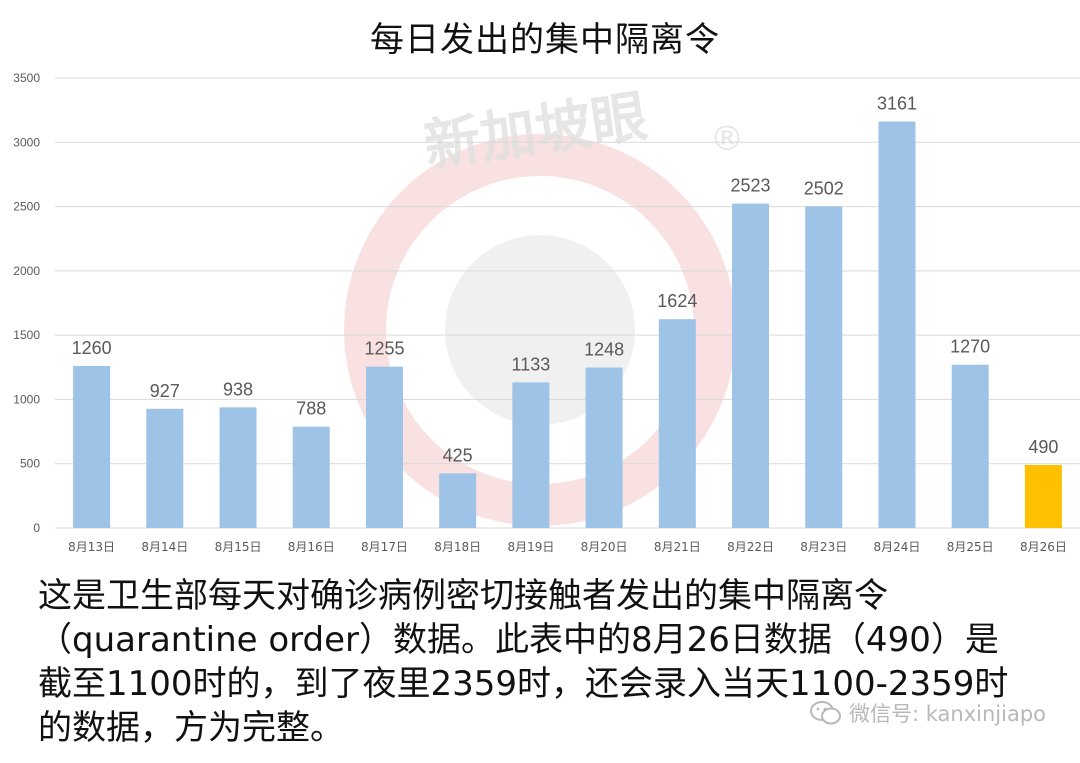 The width and height of the screenshot is (1080, 763). Describe the element at coordinates (750, 547) in the screenshot. I see `x-tick-label: 8月22日` at that location.